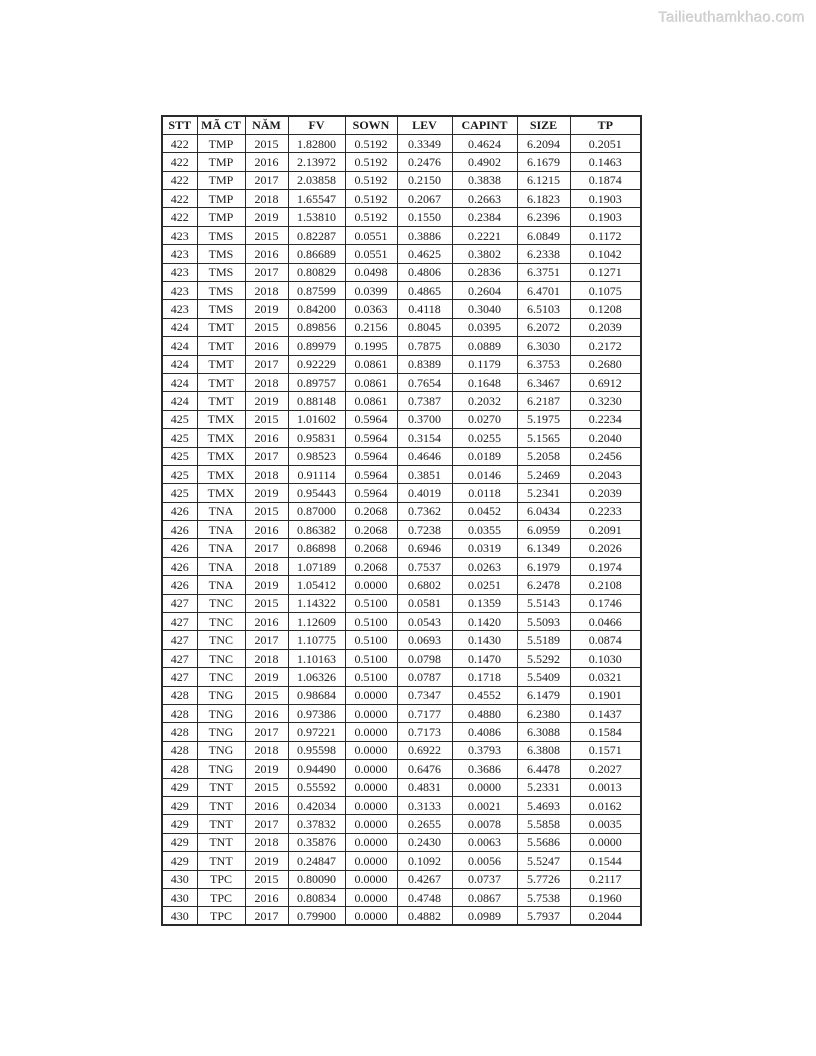 This screenshot has height=1056, width=816. Describe the element at coordinates (424, 401) in the screenshot. I see `table-cell: 0.7387` at that location.